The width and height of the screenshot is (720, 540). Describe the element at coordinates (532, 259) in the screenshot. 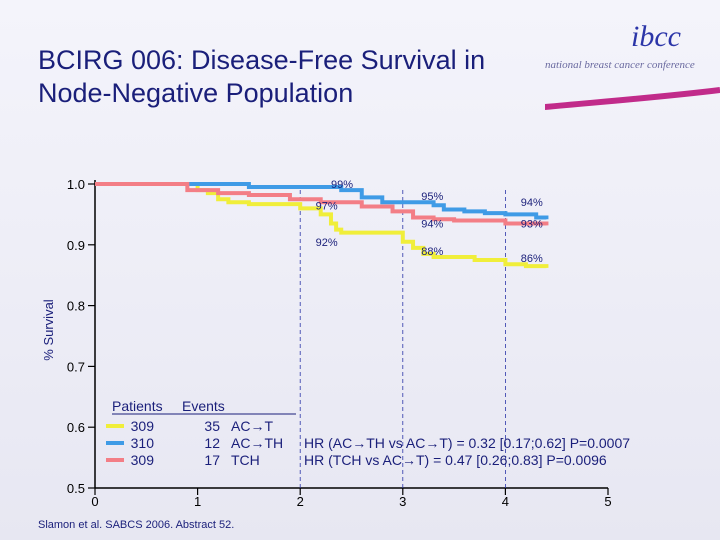

I see `survival-annotation: 86%` at that location.